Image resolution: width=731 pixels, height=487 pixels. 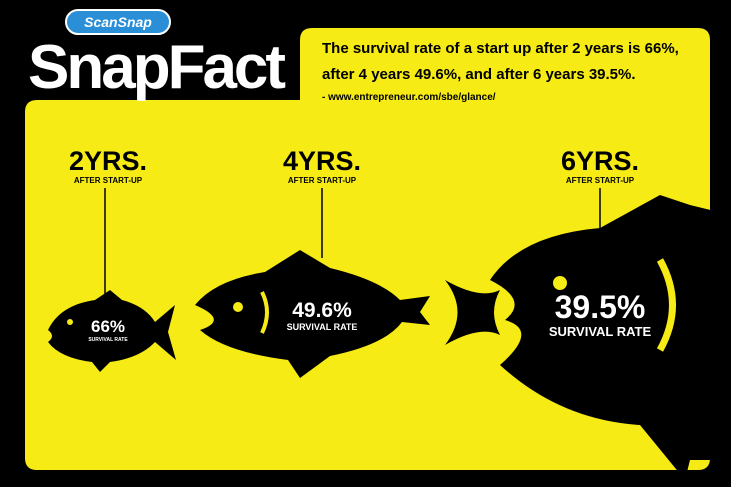 I want to click on period: 2YRS., so click(x=108, y=161).